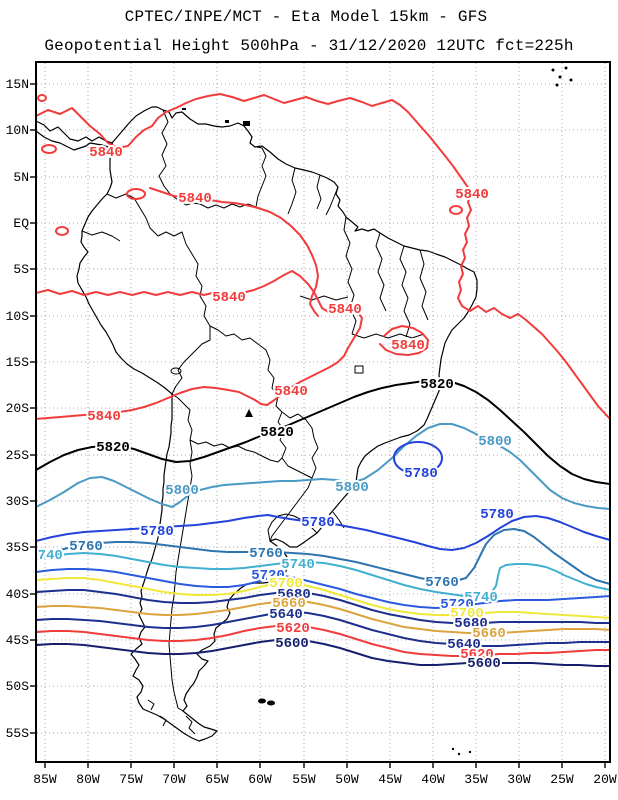  Describe the element at coordinates (18, 501) in the screenshot. I see `lat-tick-label: 30S` at that location.